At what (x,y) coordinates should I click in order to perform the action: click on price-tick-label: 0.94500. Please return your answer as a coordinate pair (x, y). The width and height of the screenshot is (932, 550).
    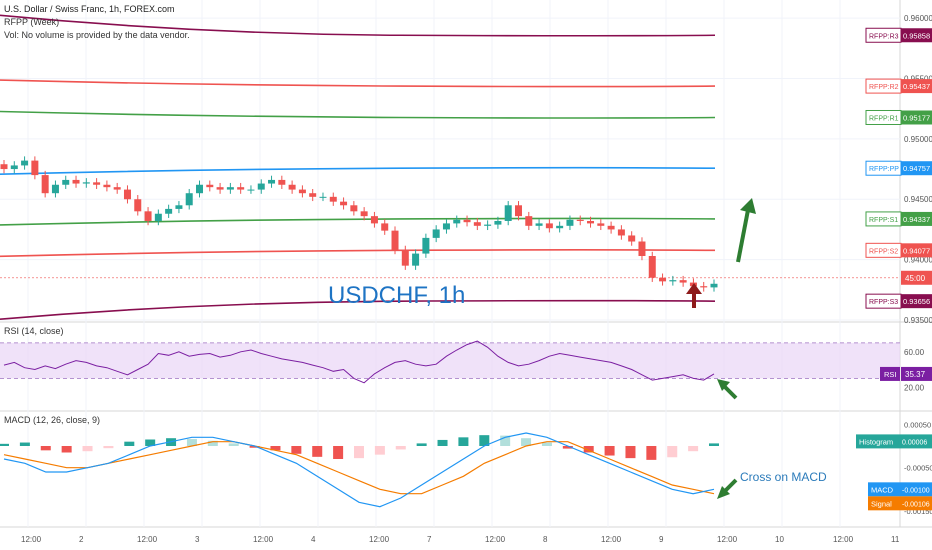
    Looking at the image, I should click on (918, 199).